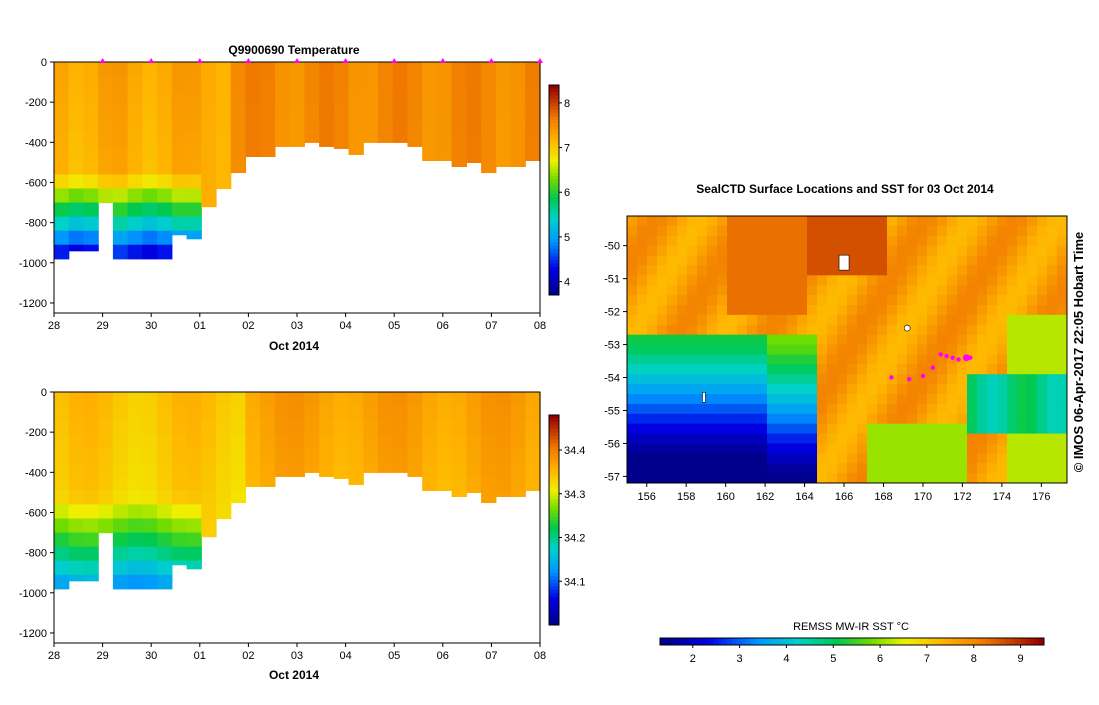 The width and height of the screenshot is (1099, 705). I want to click on x-tick-label: 01, so click(200, 656).